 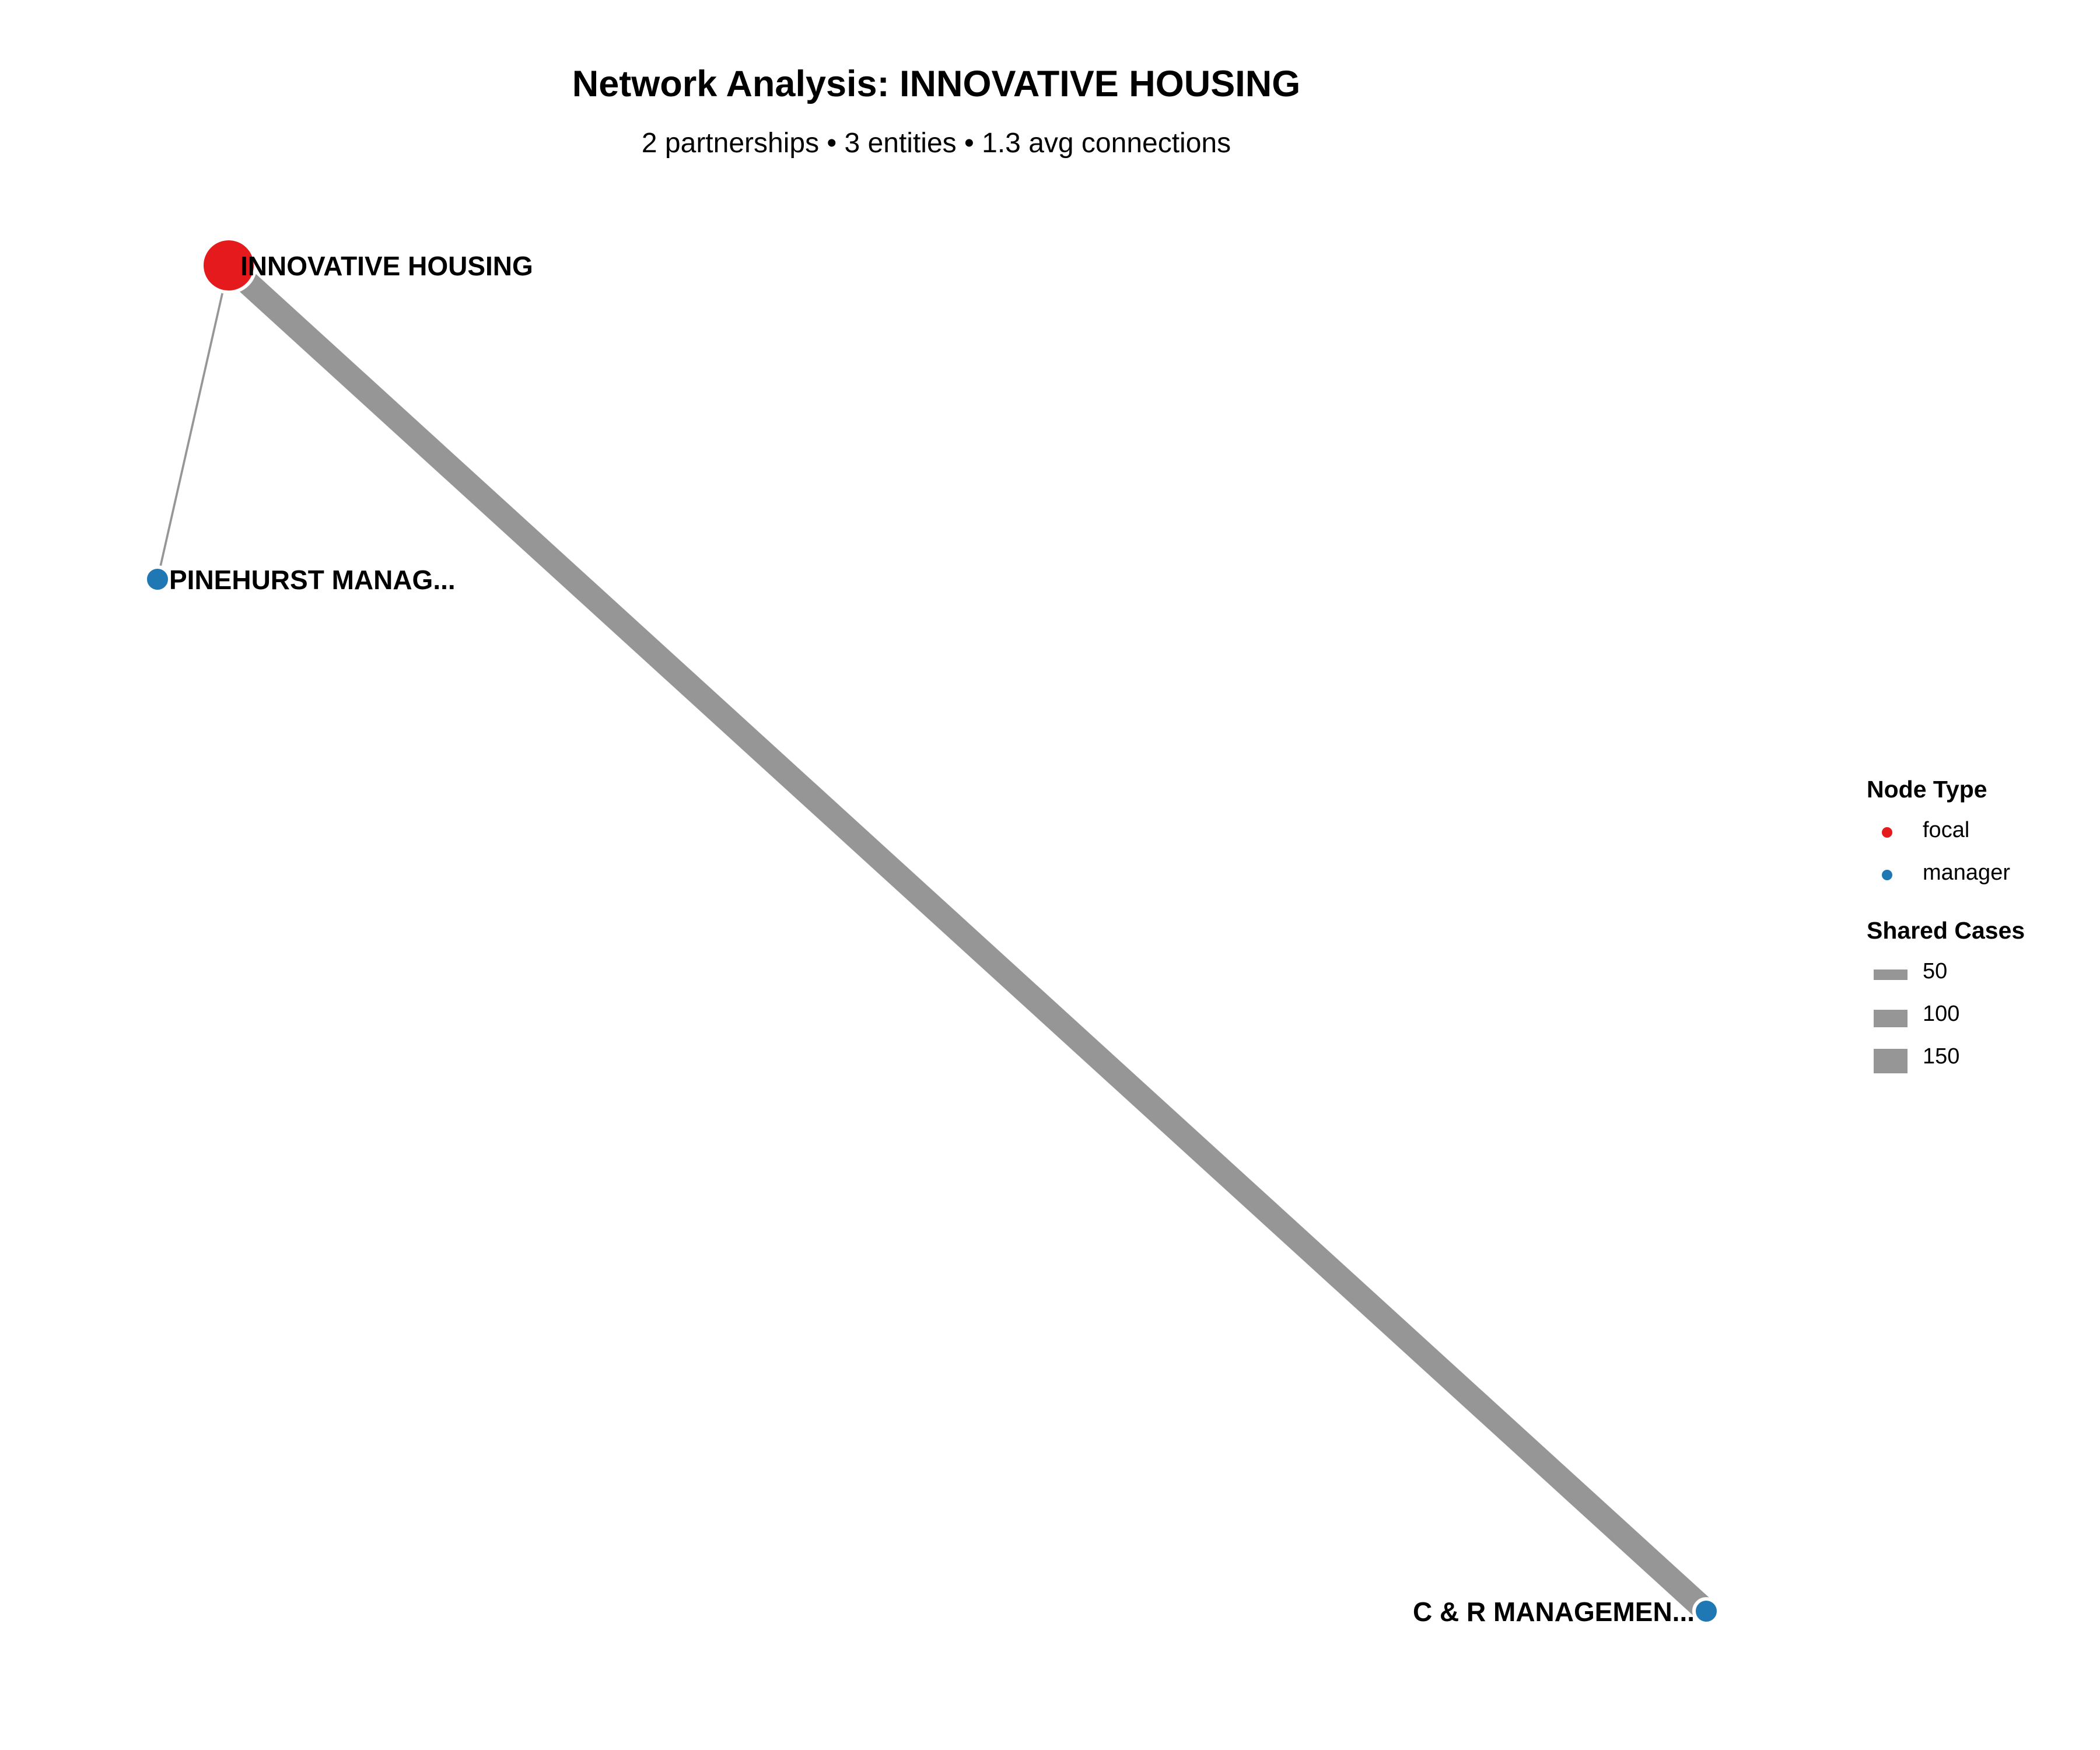 What do you see at coordinates (1936, 971) in the screenshot?
I see `legend-label-50: 50` at bounding box center [1936, 971].